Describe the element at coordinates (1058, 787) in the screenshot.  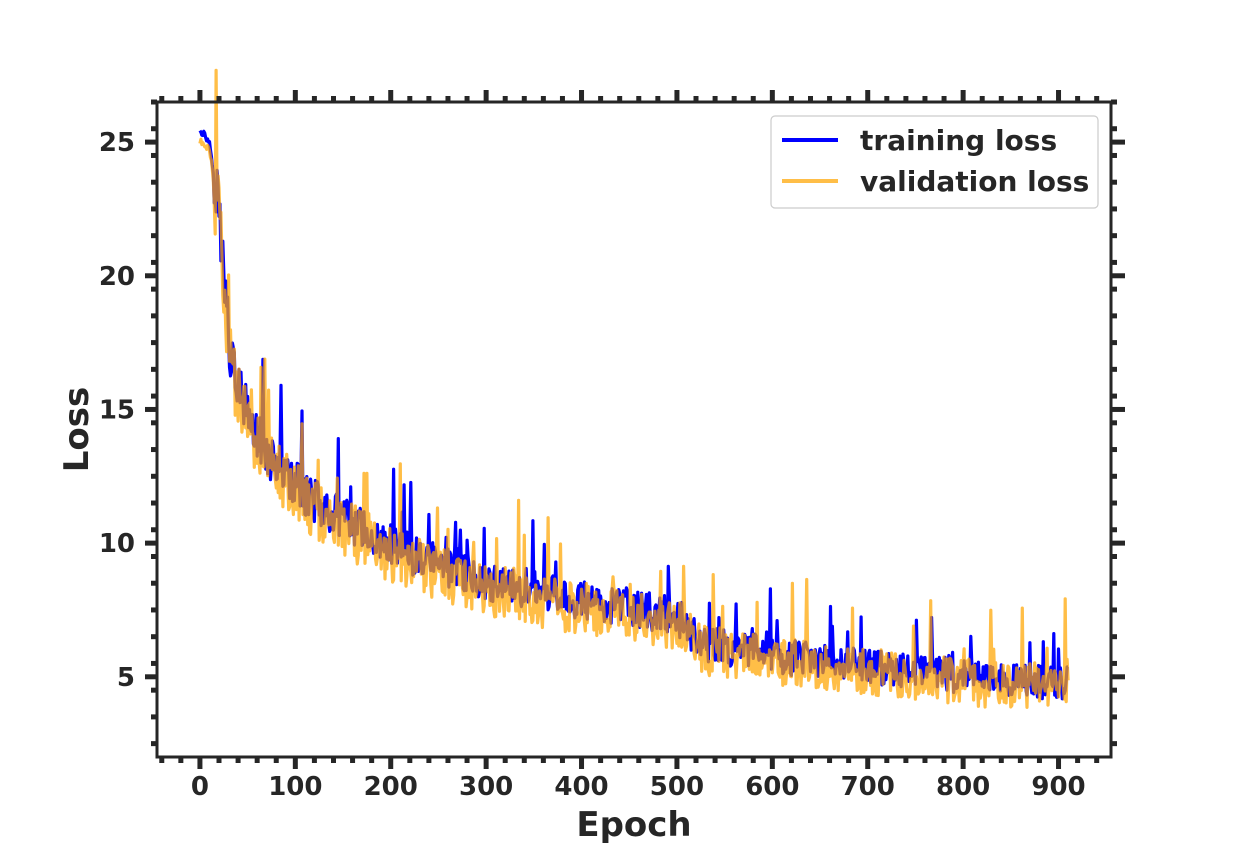
I see `x-tick-label: 900` at that location.